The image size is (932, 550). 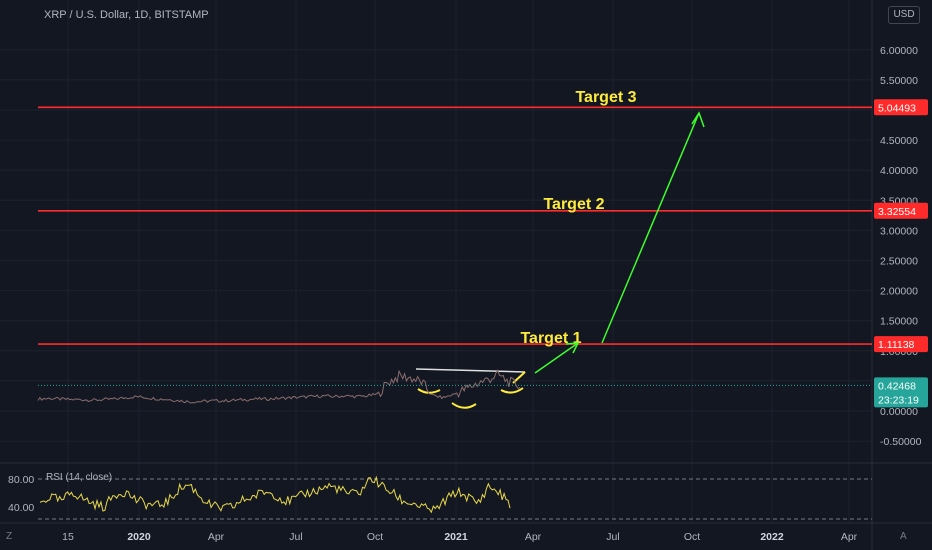 What do you see at coordinates (904, 15) in the screenshot?
I see `currency-button: USD` at bounding box center [904, 15].